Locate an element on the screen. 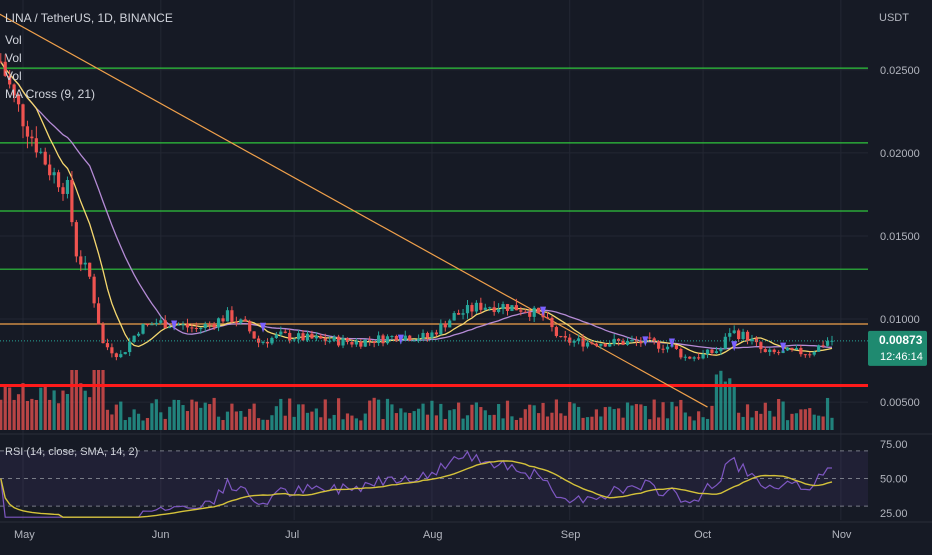  last-price-value: 0.00873 is located at coordinates (901, 340).